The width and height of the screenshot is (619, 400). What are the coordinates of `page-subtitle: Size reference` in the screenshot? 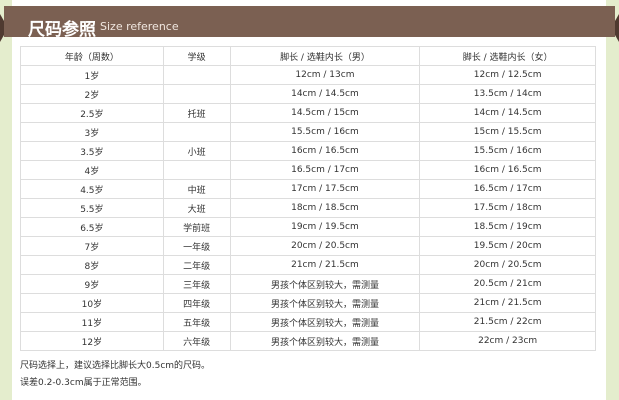 It's located at (139, 26).